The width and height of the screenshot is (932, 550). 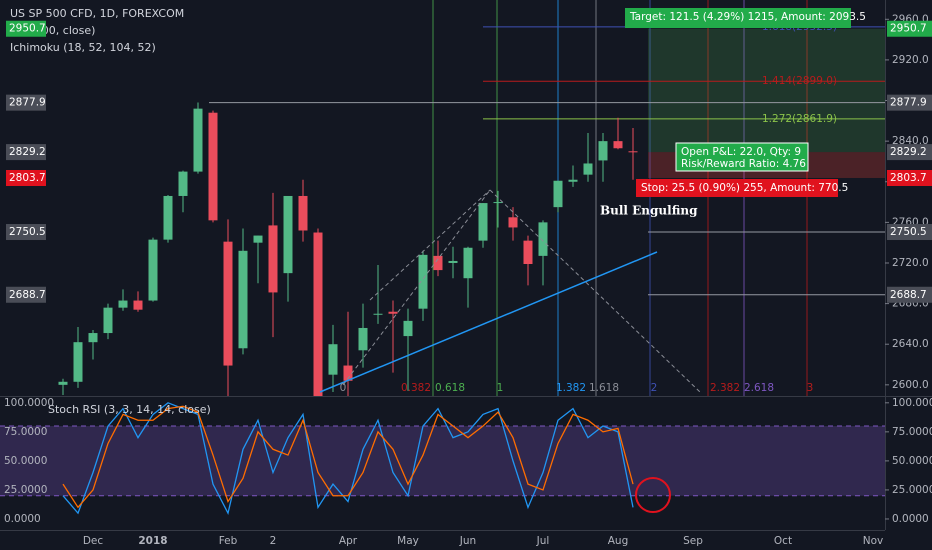 What do you see at coordinates (810, 388) in the screenshot?
I see `time-zone-label: 3` at bounding box center [810, 388].